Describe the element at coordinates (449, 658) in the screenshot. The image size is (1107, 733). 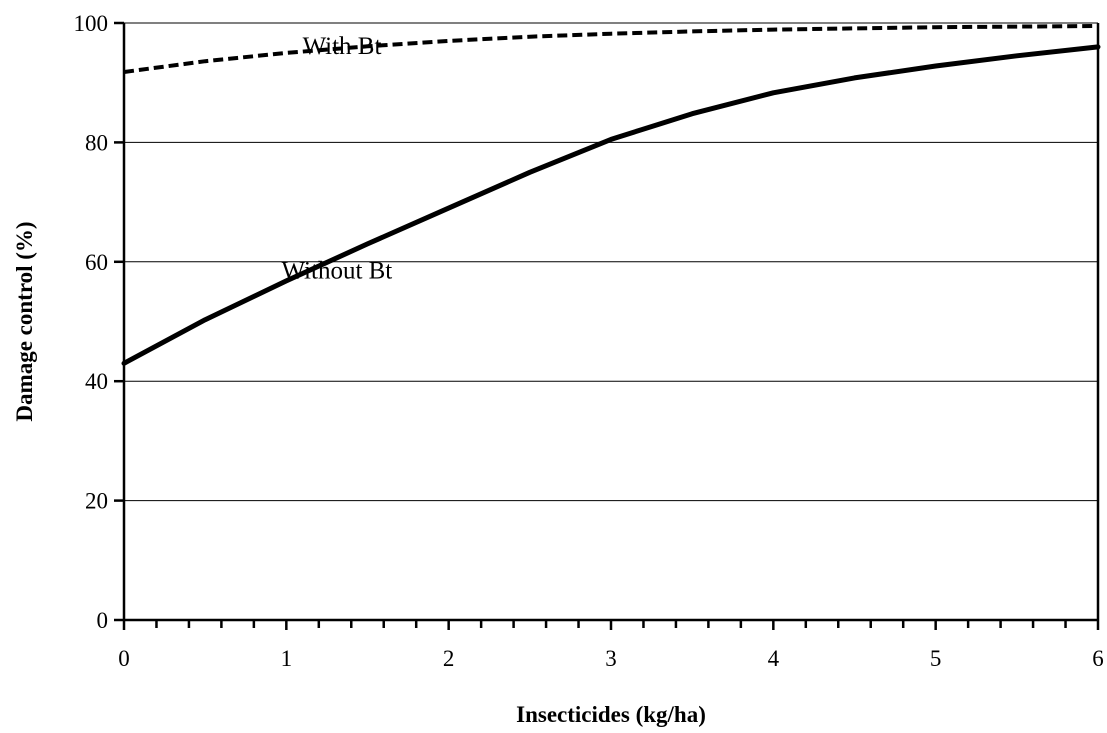
I see `x-tick-label-2: 2` at that location.